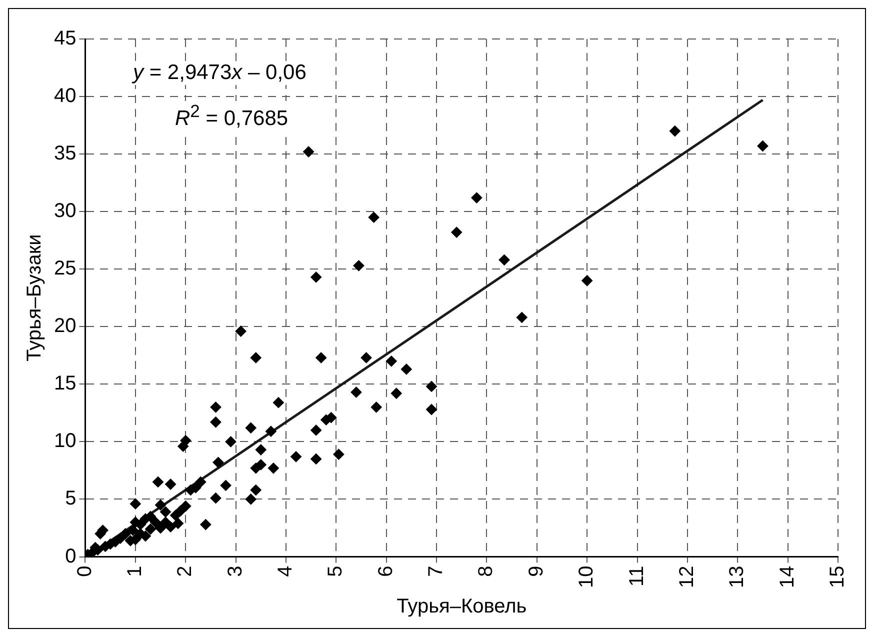 This screenshot has height=635, width=872. Describe the element at coordinates (536, 571) in the screenshot. I see `x-tick-label: 9` at that location.